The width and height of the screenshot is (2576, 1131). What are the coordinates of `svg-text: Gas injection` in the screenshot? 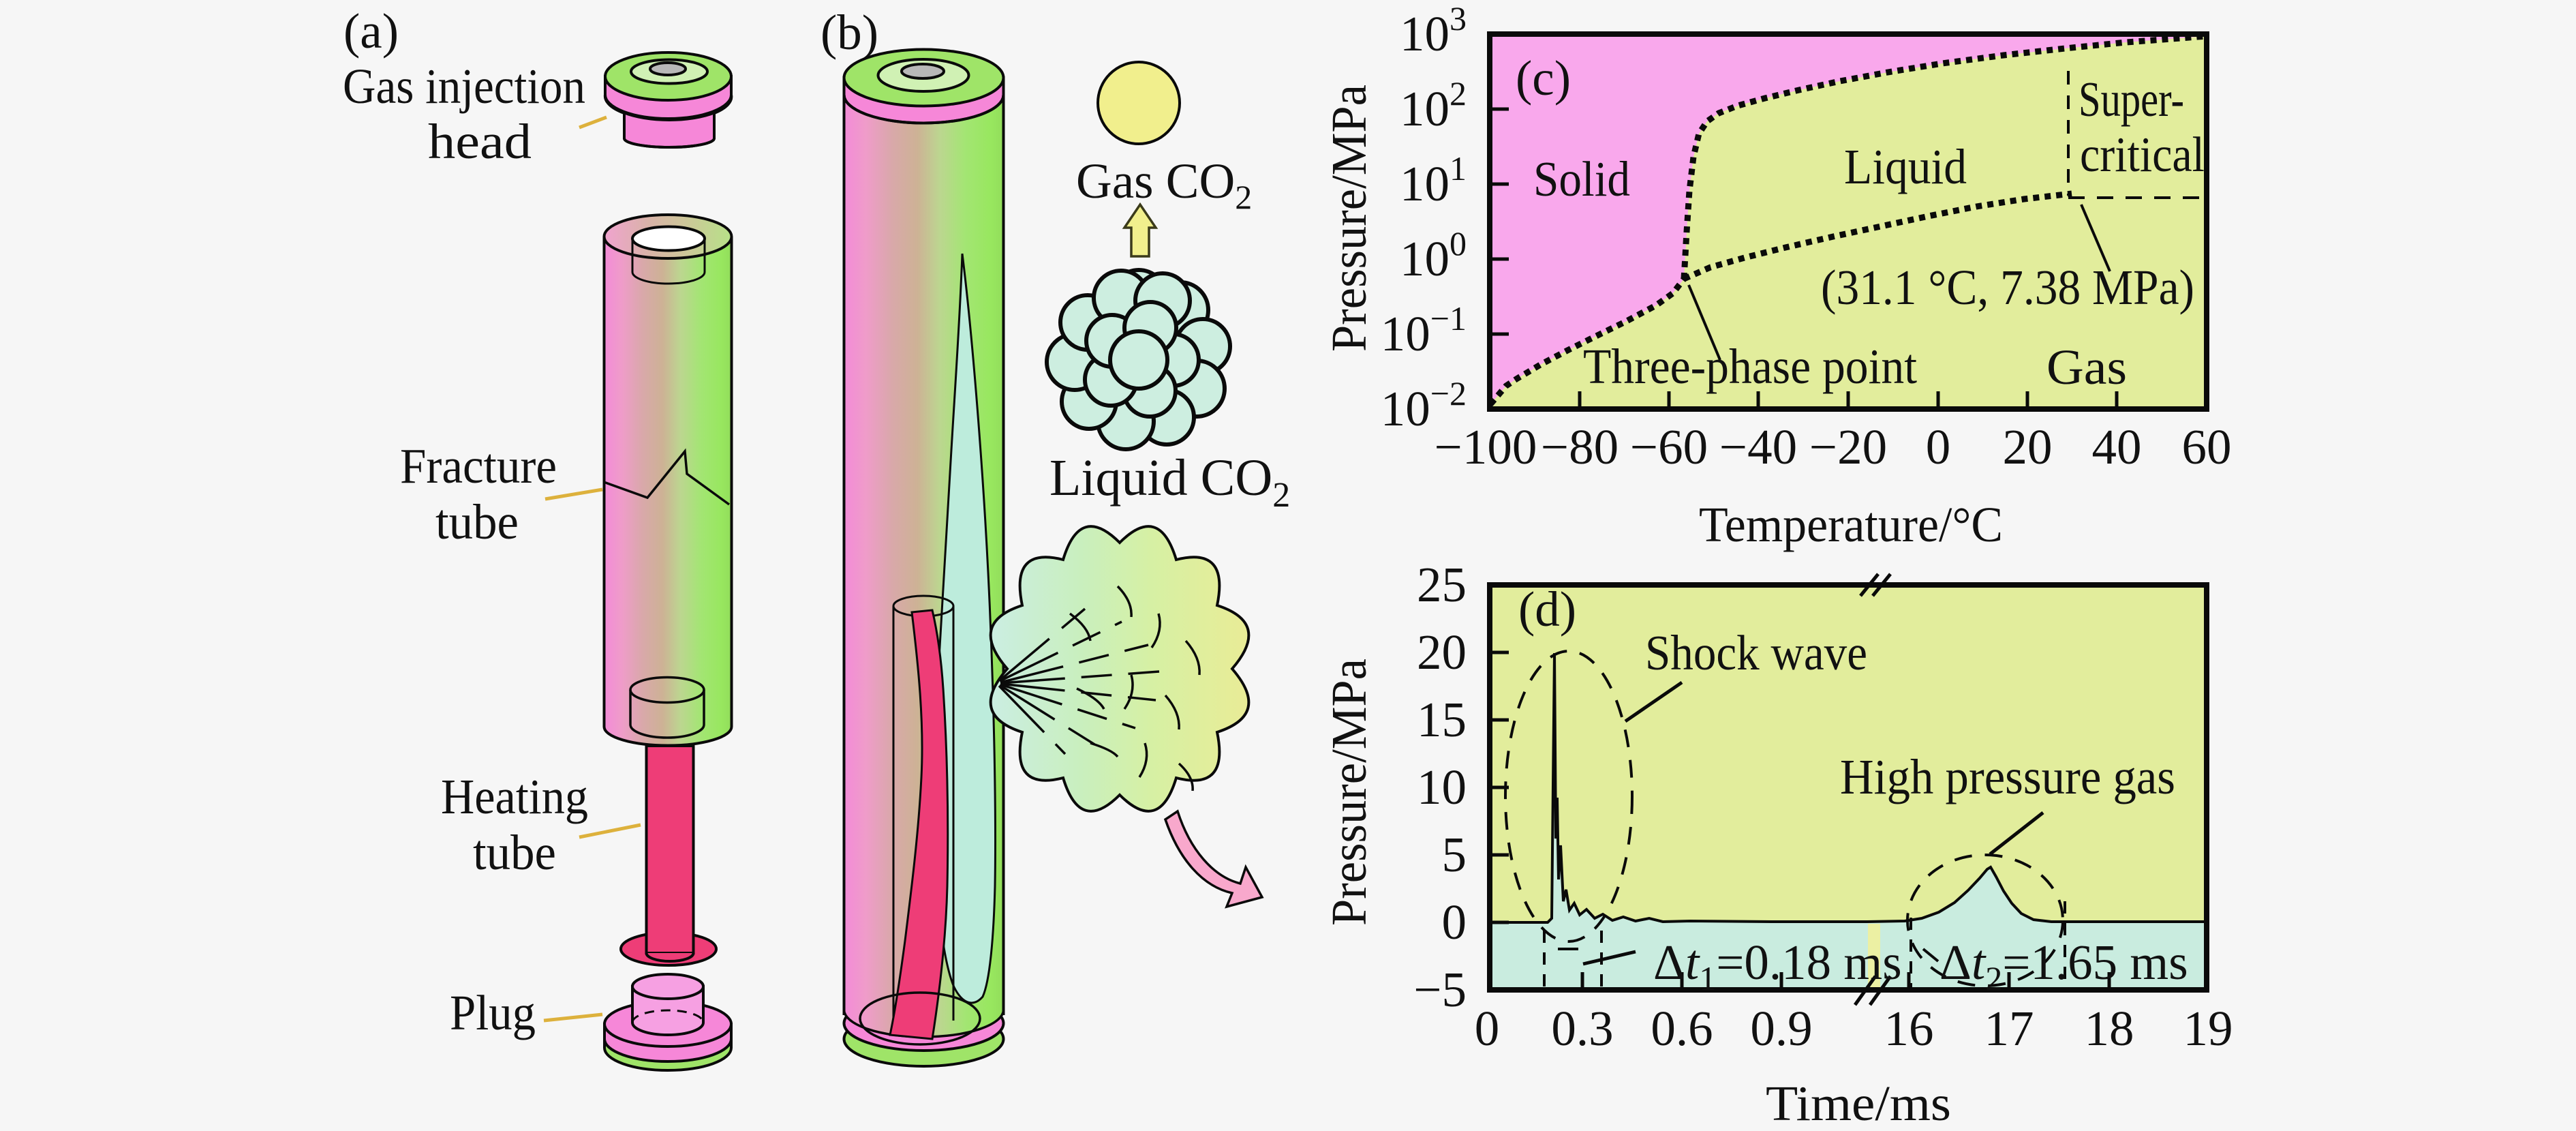 It's located at (464, 87).